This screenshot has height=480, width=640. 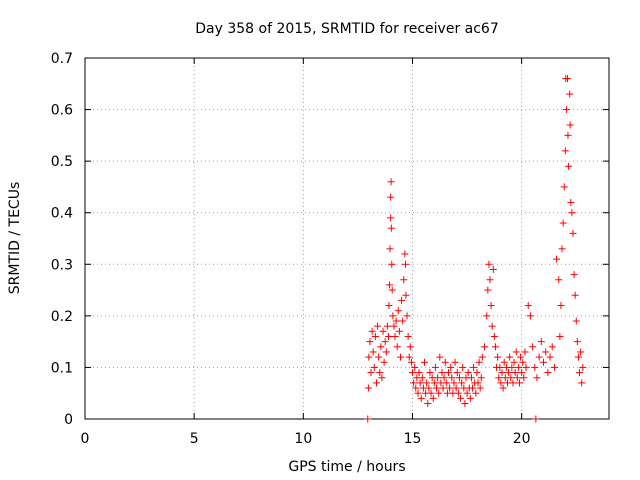 I want to click on x-tick-labels: 0 5 10 15 20, so click(x=306, y=439).